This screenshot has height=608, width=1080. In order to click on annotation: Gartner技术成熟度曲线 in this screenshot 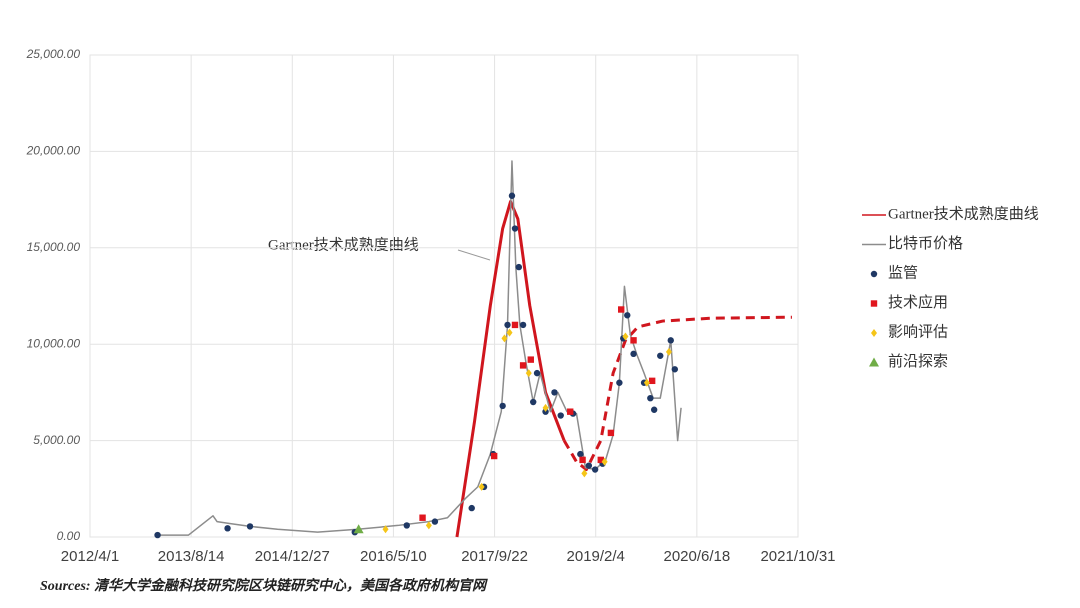, I will do `click(343, 244)`.